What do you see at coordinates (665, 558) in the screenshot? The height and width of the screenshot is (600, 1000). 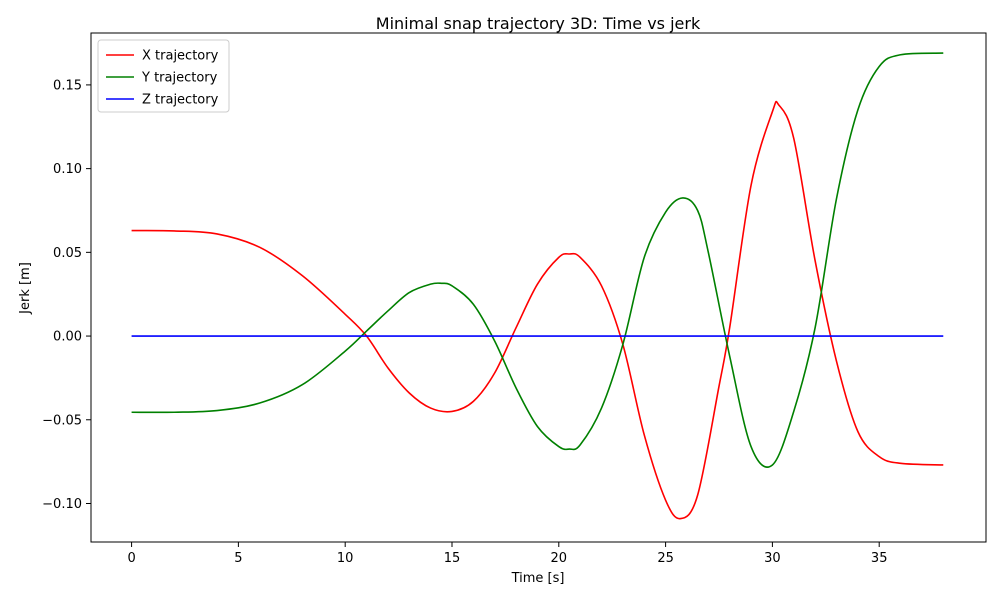 I see `x-tick-label: 25` at bounding box center [665, 558].